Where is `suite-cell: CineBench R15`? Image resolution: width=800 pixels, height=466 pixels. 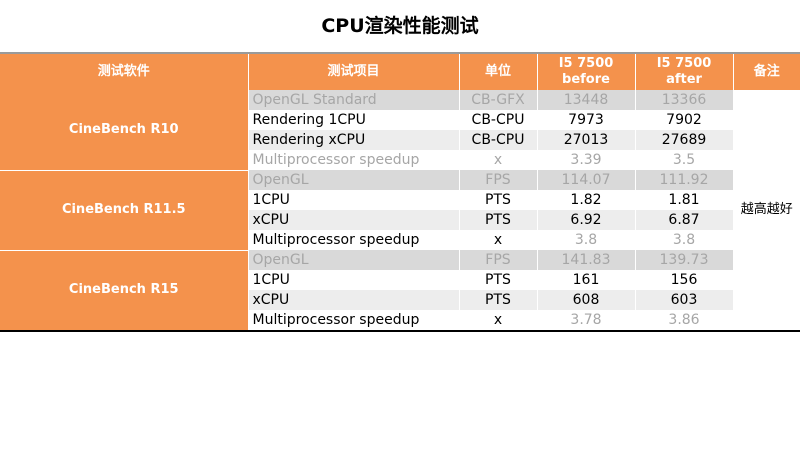 suite-cell: CineBench R15 is located at coordinates (124, 291).